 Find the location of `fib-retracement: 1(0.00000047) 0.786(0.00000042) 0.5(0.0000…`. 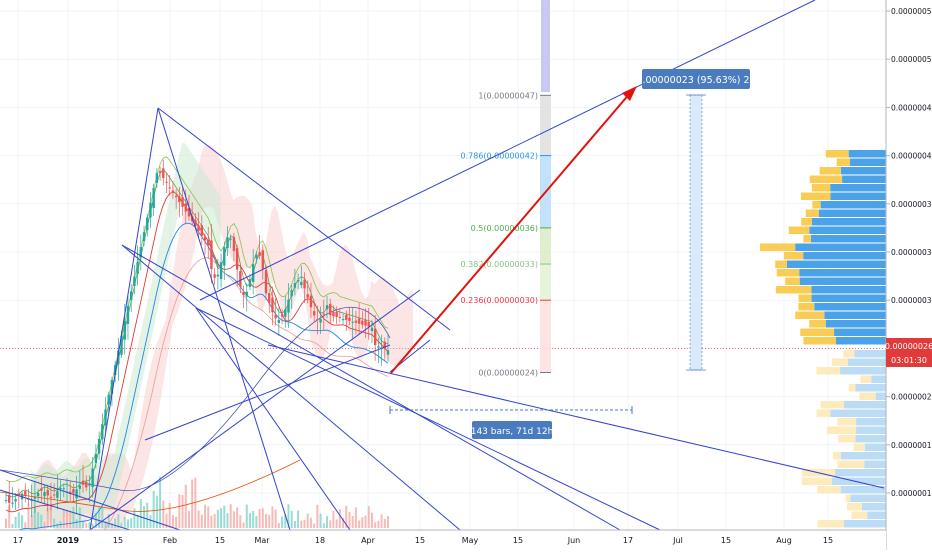

fib-retracement: 1(0.00000047) 0.786(0.00000042) 0.5(0.0000… is located at coordinates (506, 189).